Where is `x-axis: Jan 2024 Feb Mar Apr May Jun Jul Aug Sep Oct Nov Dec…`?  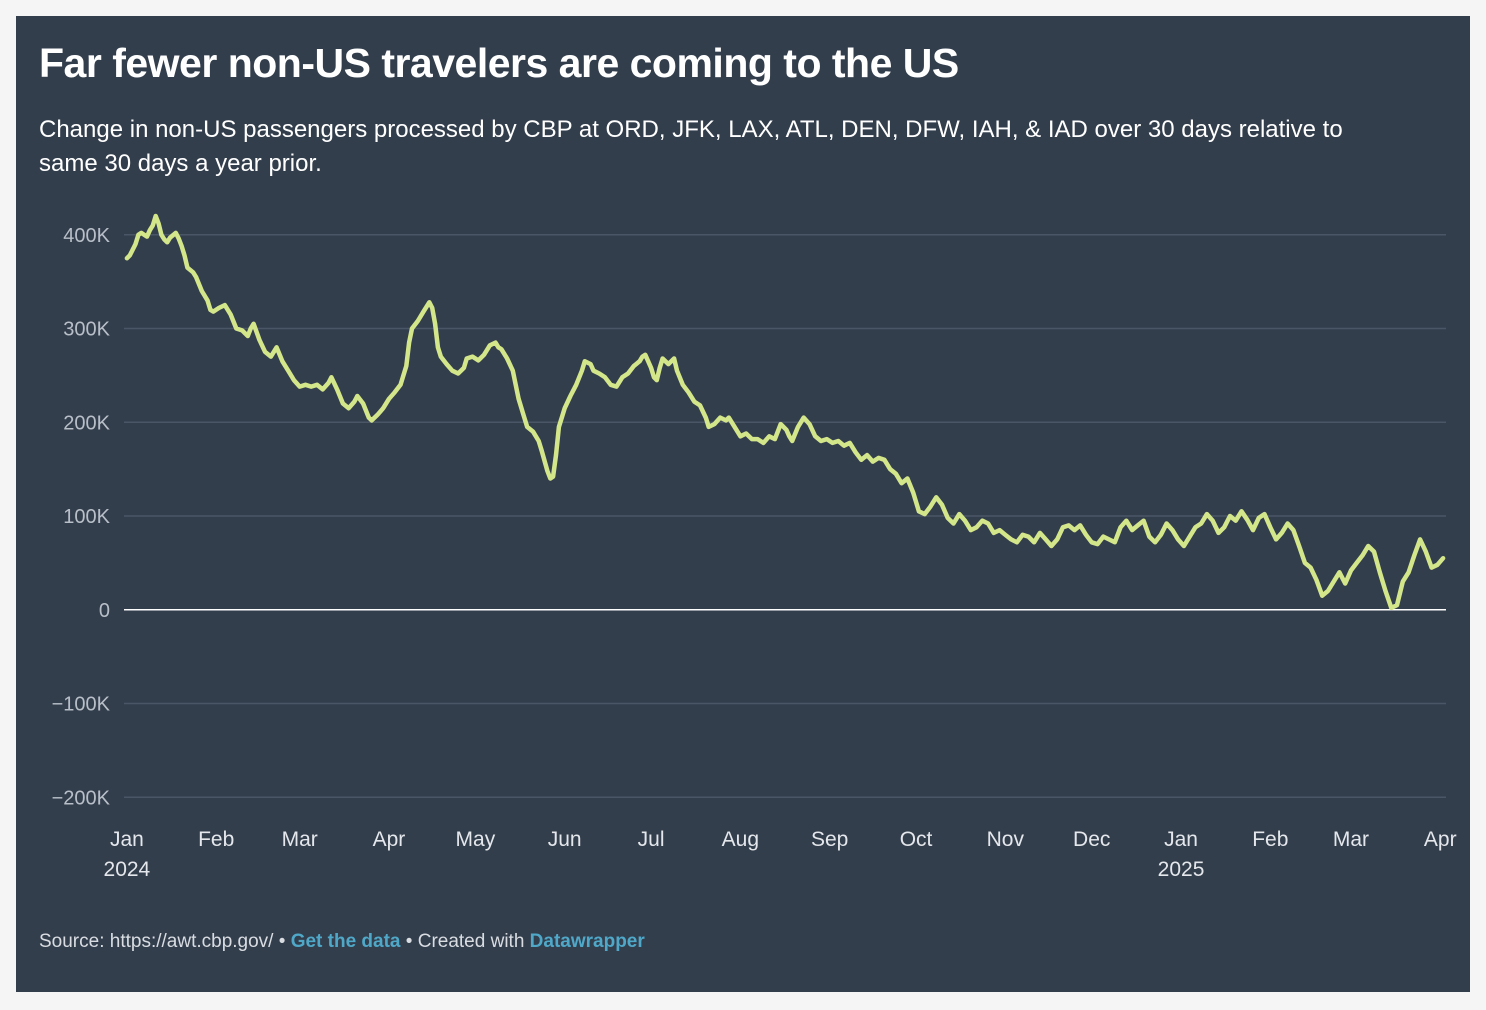
x-axis: Jan 2024 Feb Mar Apr May Jun Jul Aug Sep Oct Nov Dec… is located at coordinates (780, 854).